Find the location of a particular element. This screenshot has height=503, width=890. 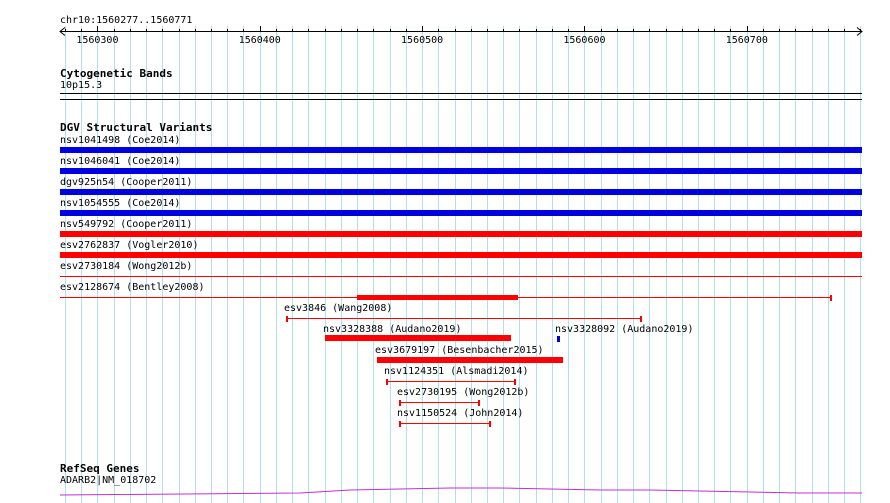

variant-label: nsv3328092 (Audano2019) is located at coordinates (624, 329).